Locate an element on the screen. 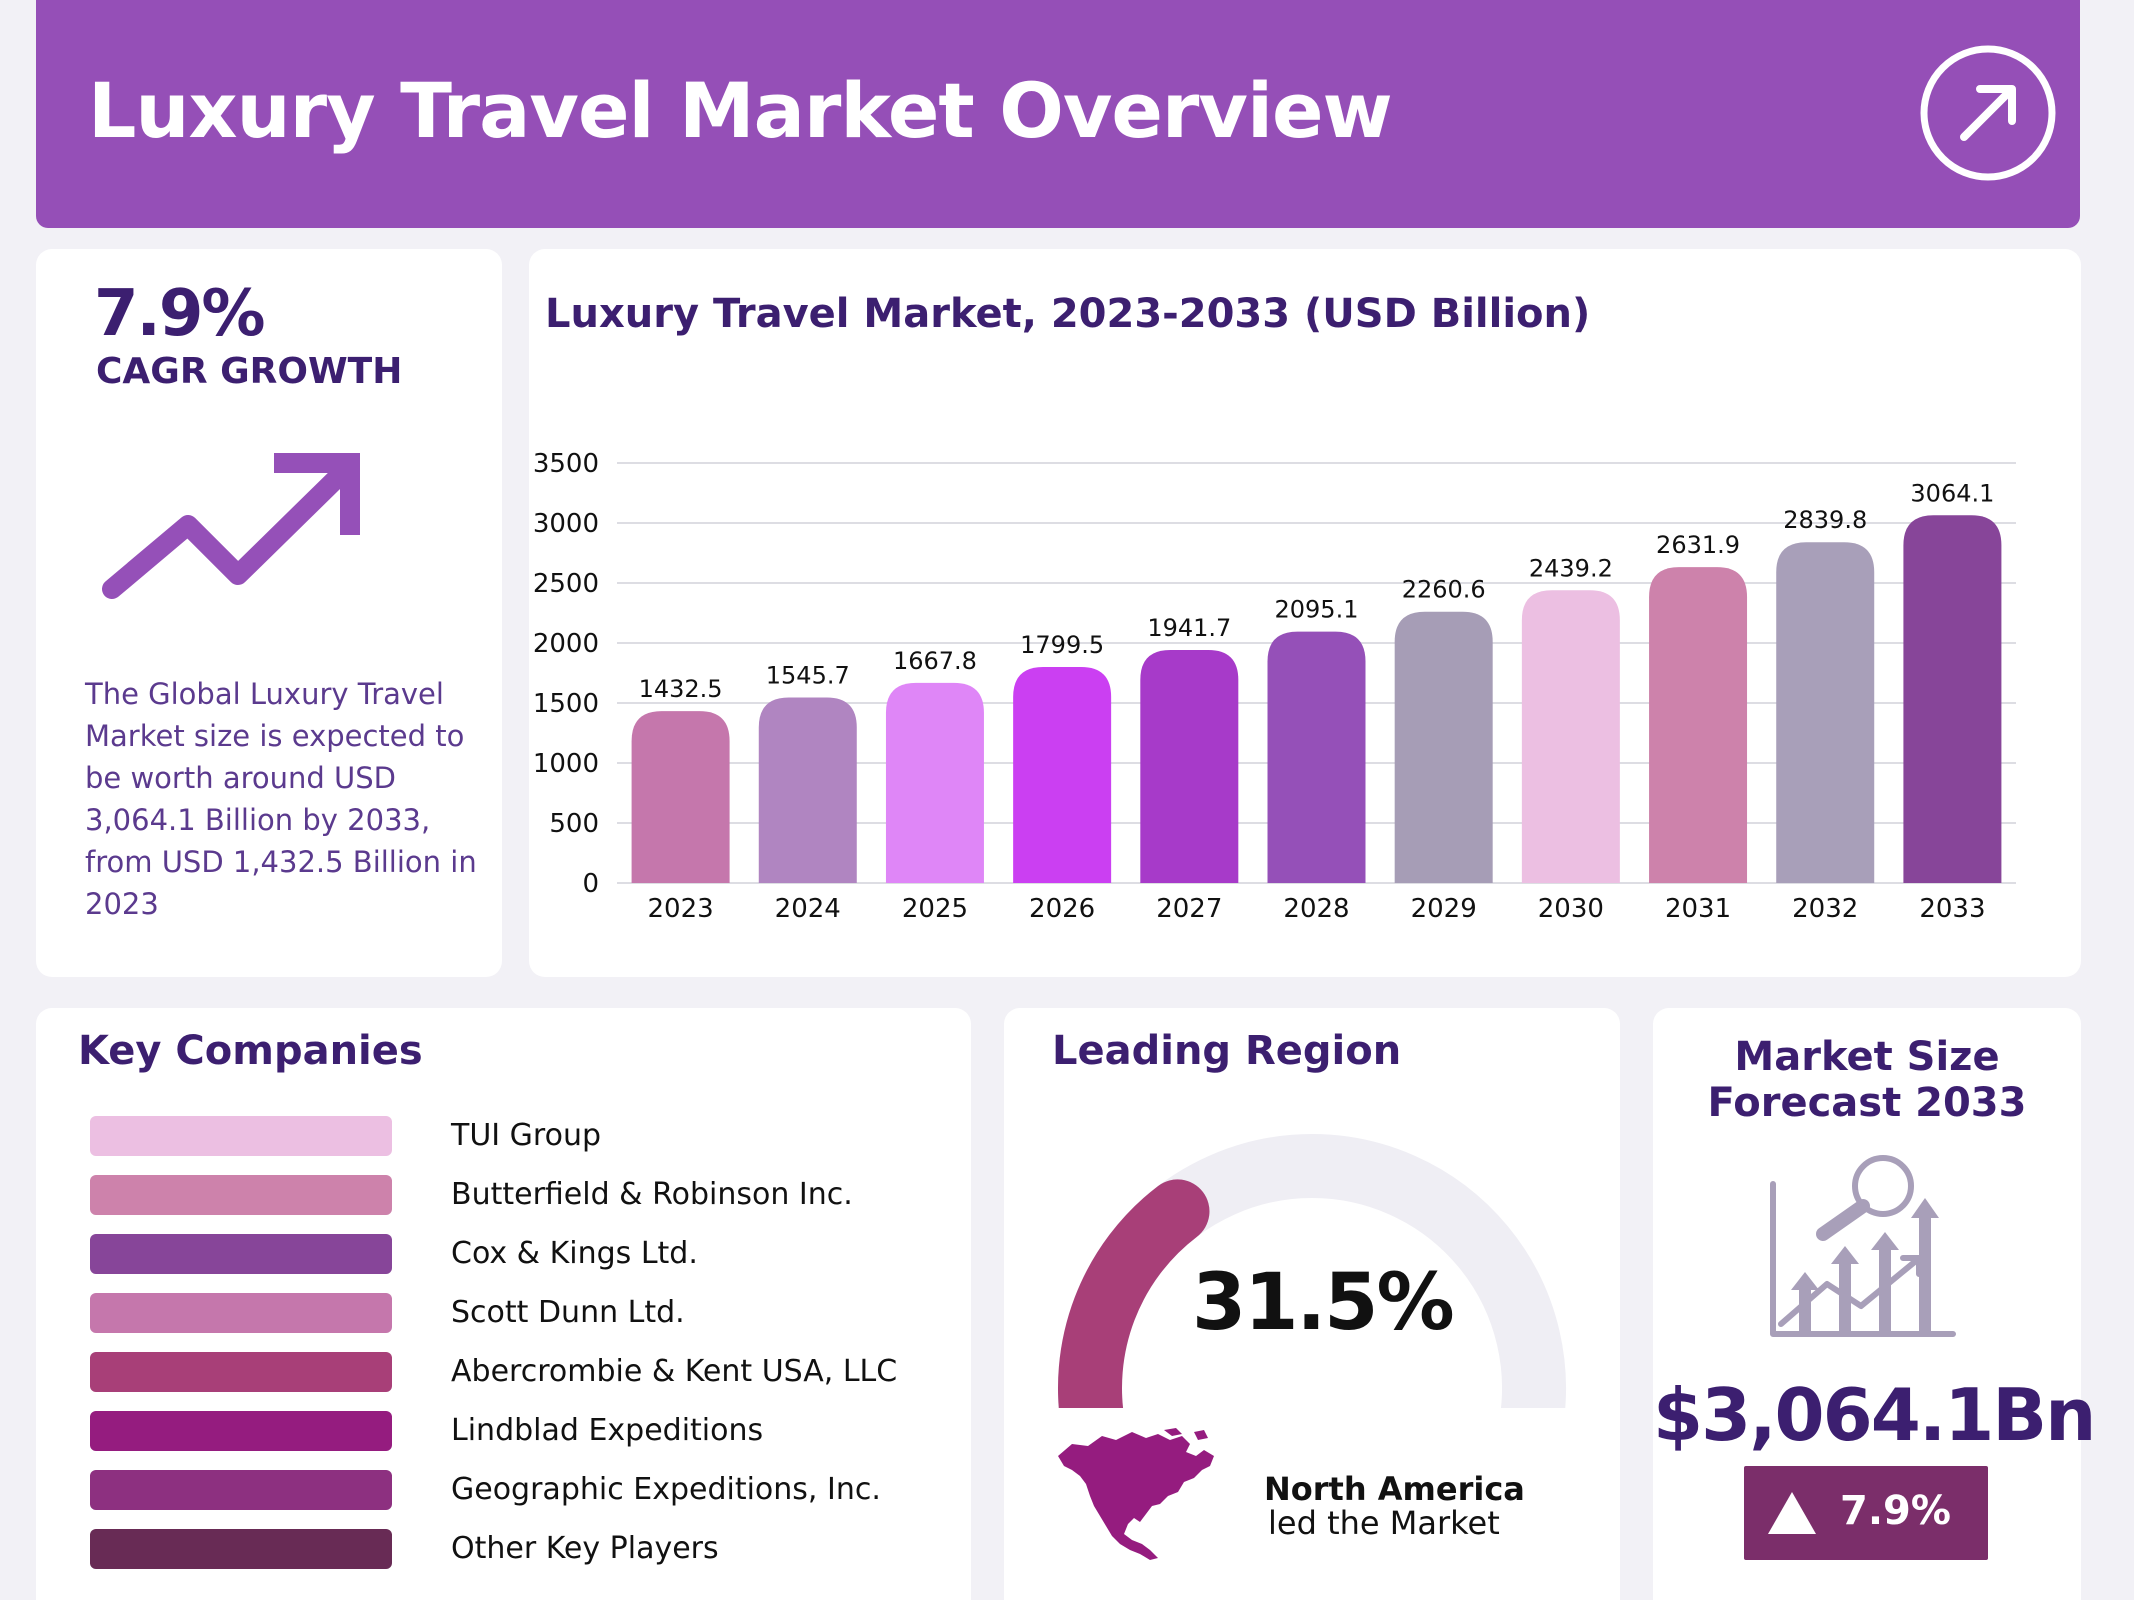 This screenshot has width=2134, height=1600. company-name: Abercrombie & Kent USA, LLC is located at coordinates (674, 1371).